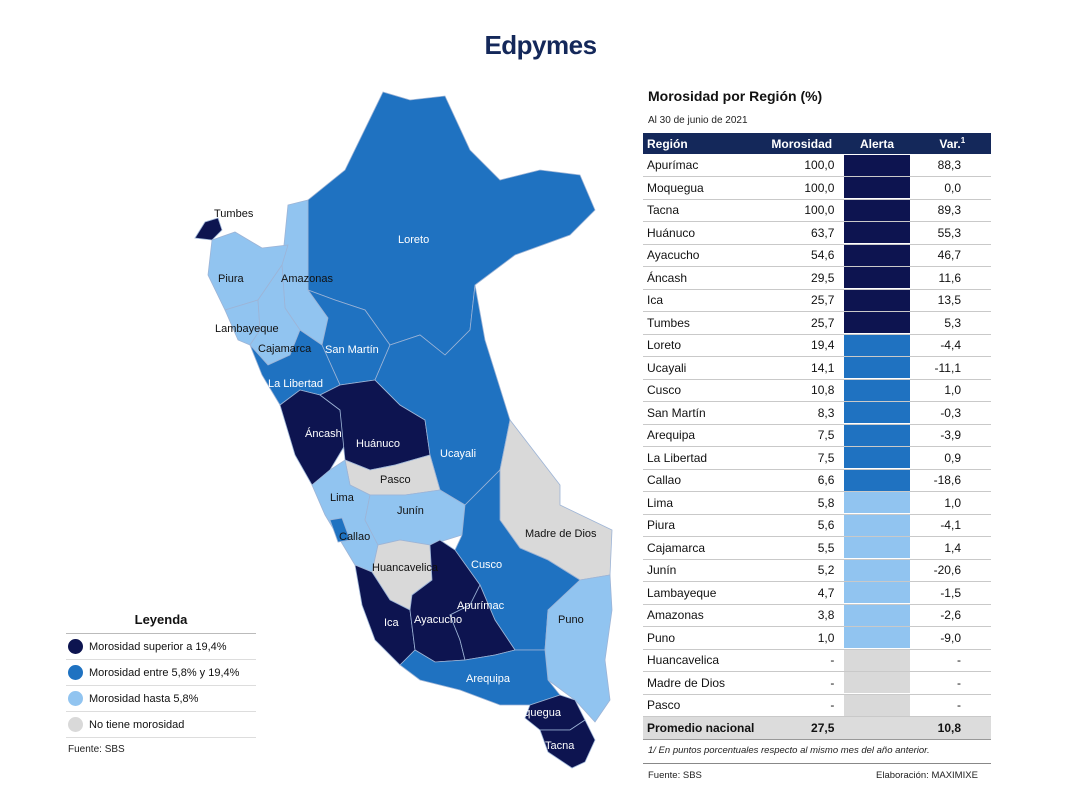 The image size is (1081, 800). Describe the element at coordinates (803, 570) in the screenshot. I see `cell-morosidad: 5,2` at that location.